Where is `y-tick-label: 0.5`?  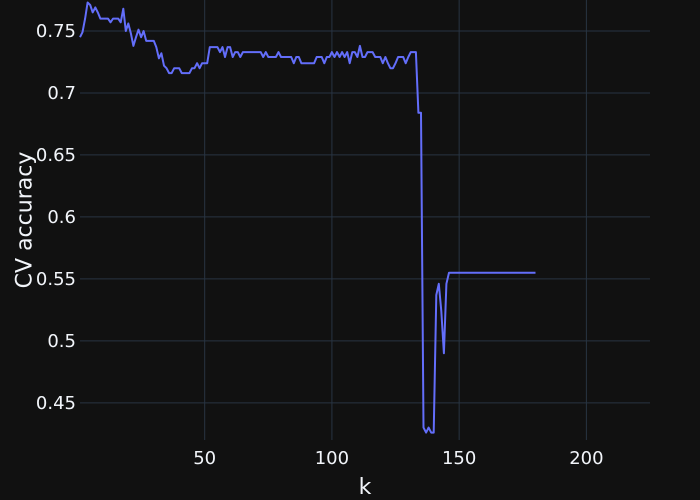
y-tick-label: 0.5 is located at coordinates (61, 341).